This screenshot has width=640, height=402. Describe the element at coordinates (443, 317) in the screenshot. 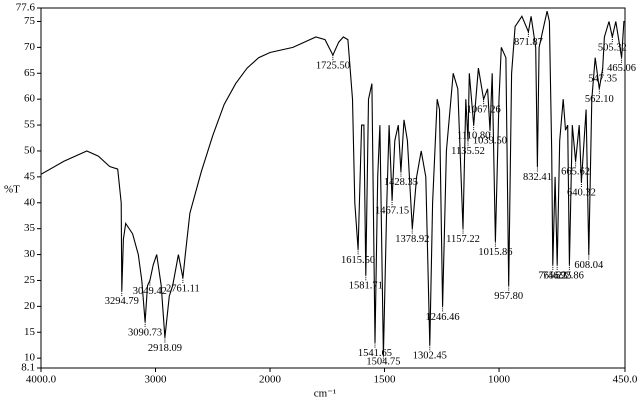

I see `peak-label: 1246.46` at that location.